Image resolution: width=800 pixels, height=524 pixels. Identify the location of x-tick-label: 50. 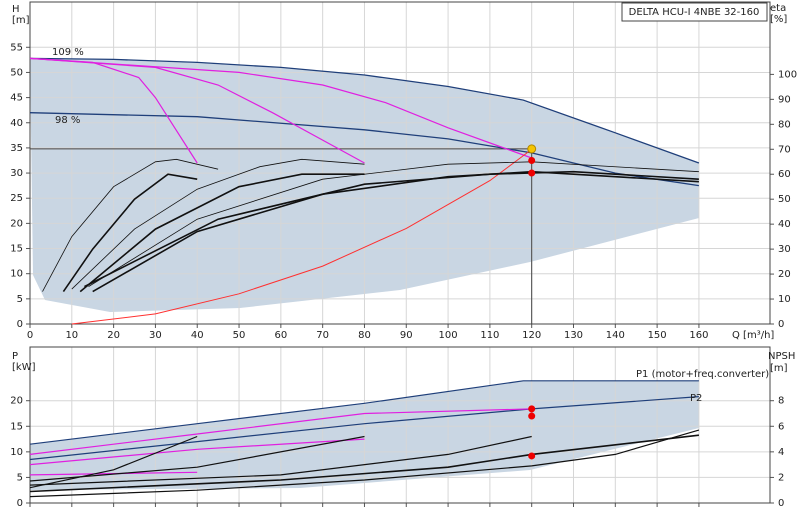
(239, 335).